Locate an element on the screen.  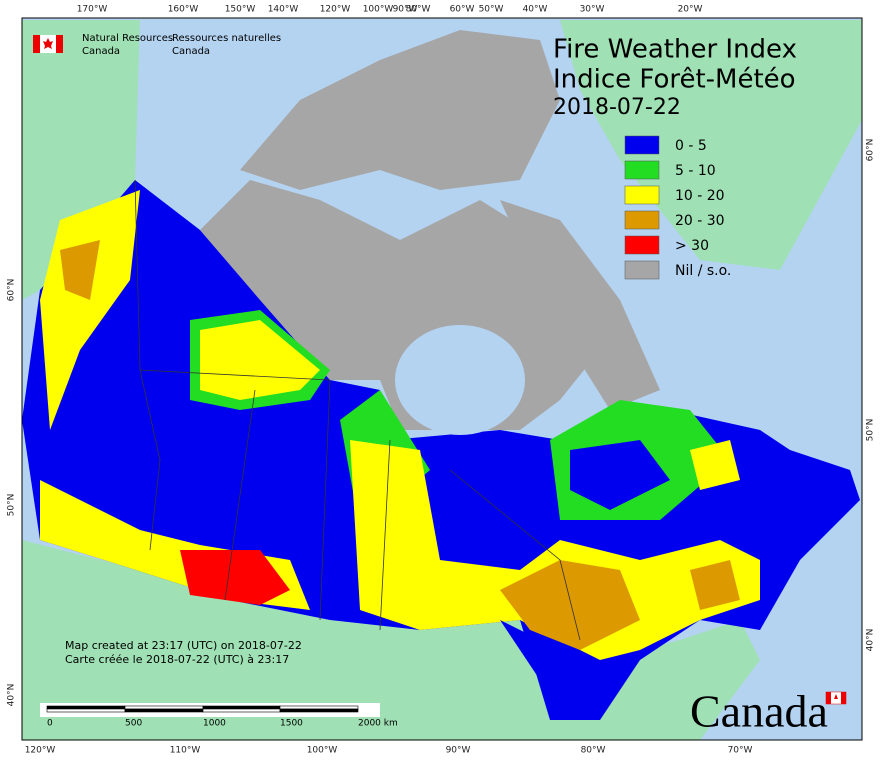
legend-label: 5 - 10 is located at coordinates (695, 171).